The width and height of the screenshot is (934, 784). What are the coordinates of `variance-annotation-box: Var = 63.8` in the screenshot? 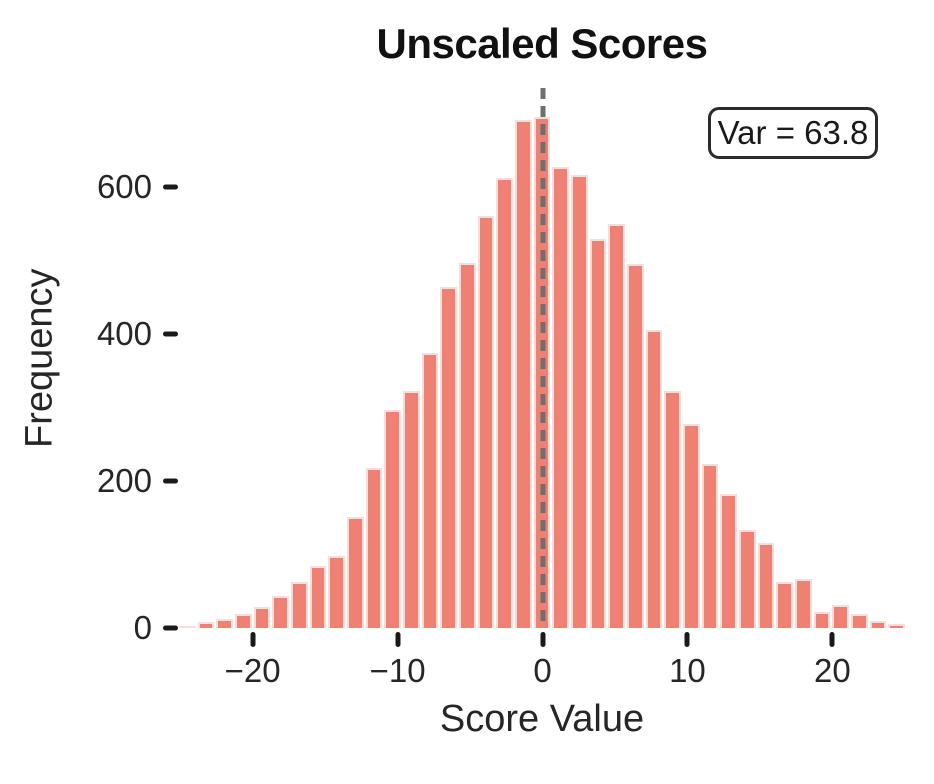 It's located at (793, 133).